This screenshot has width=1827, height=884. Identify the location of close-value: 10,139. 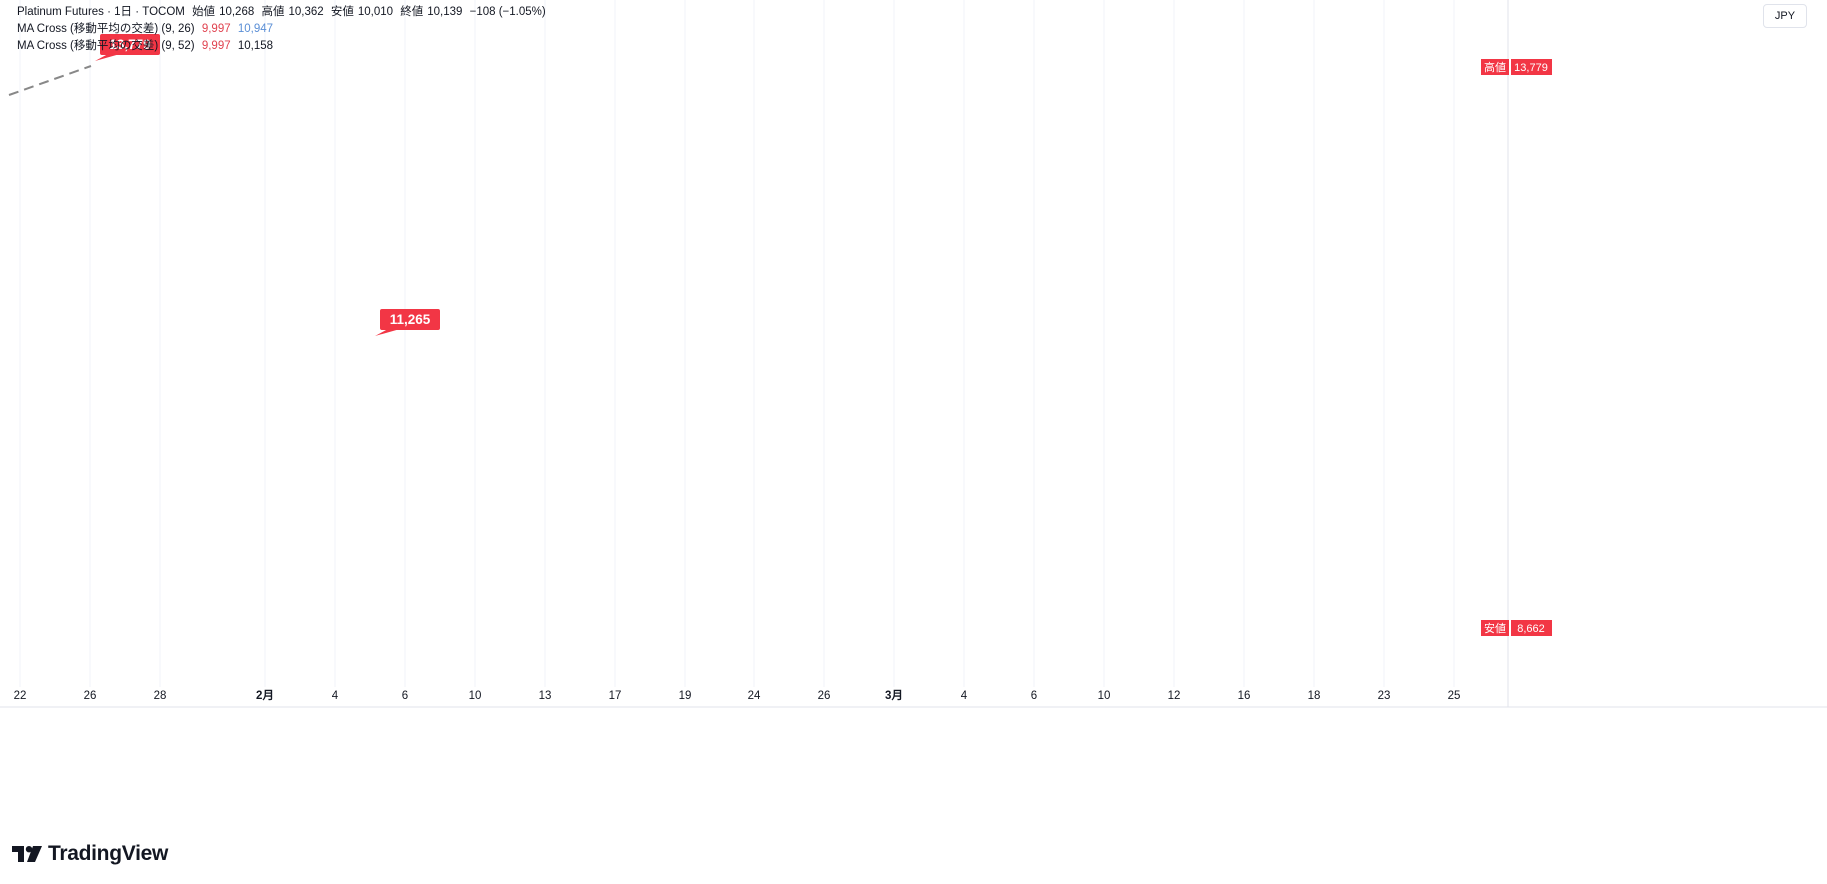
(445, 12).